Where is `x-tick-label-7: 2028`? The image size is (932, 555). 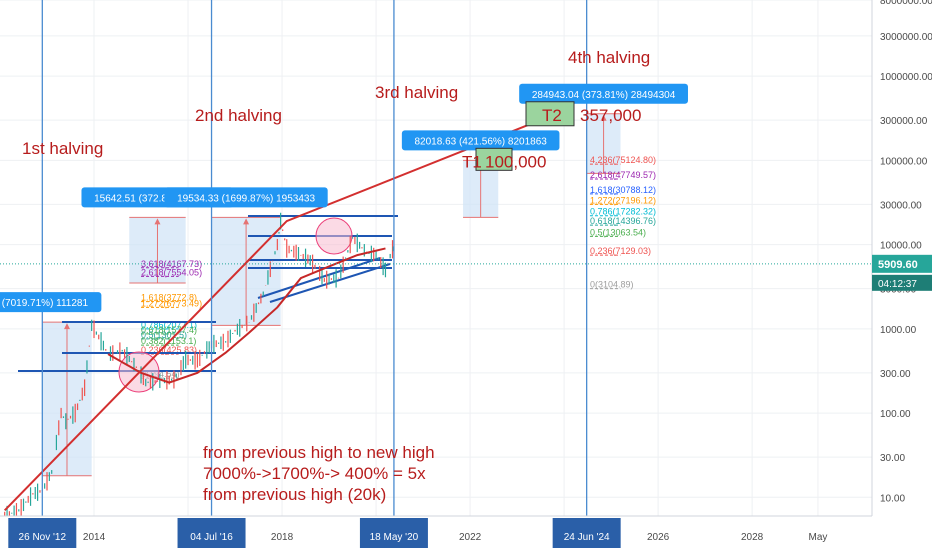 x-tick-label-7: 2028 is located at coordinates (752, 537).